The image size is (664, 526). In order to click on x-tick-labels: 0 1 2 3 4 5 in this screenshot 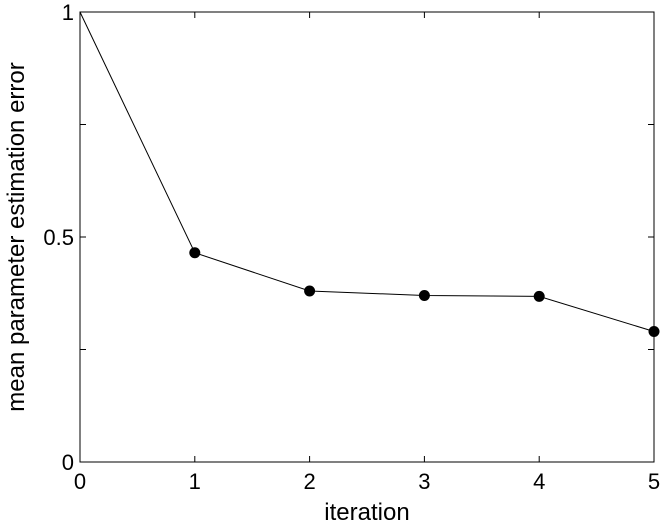, I will do `click(367, 481)`.